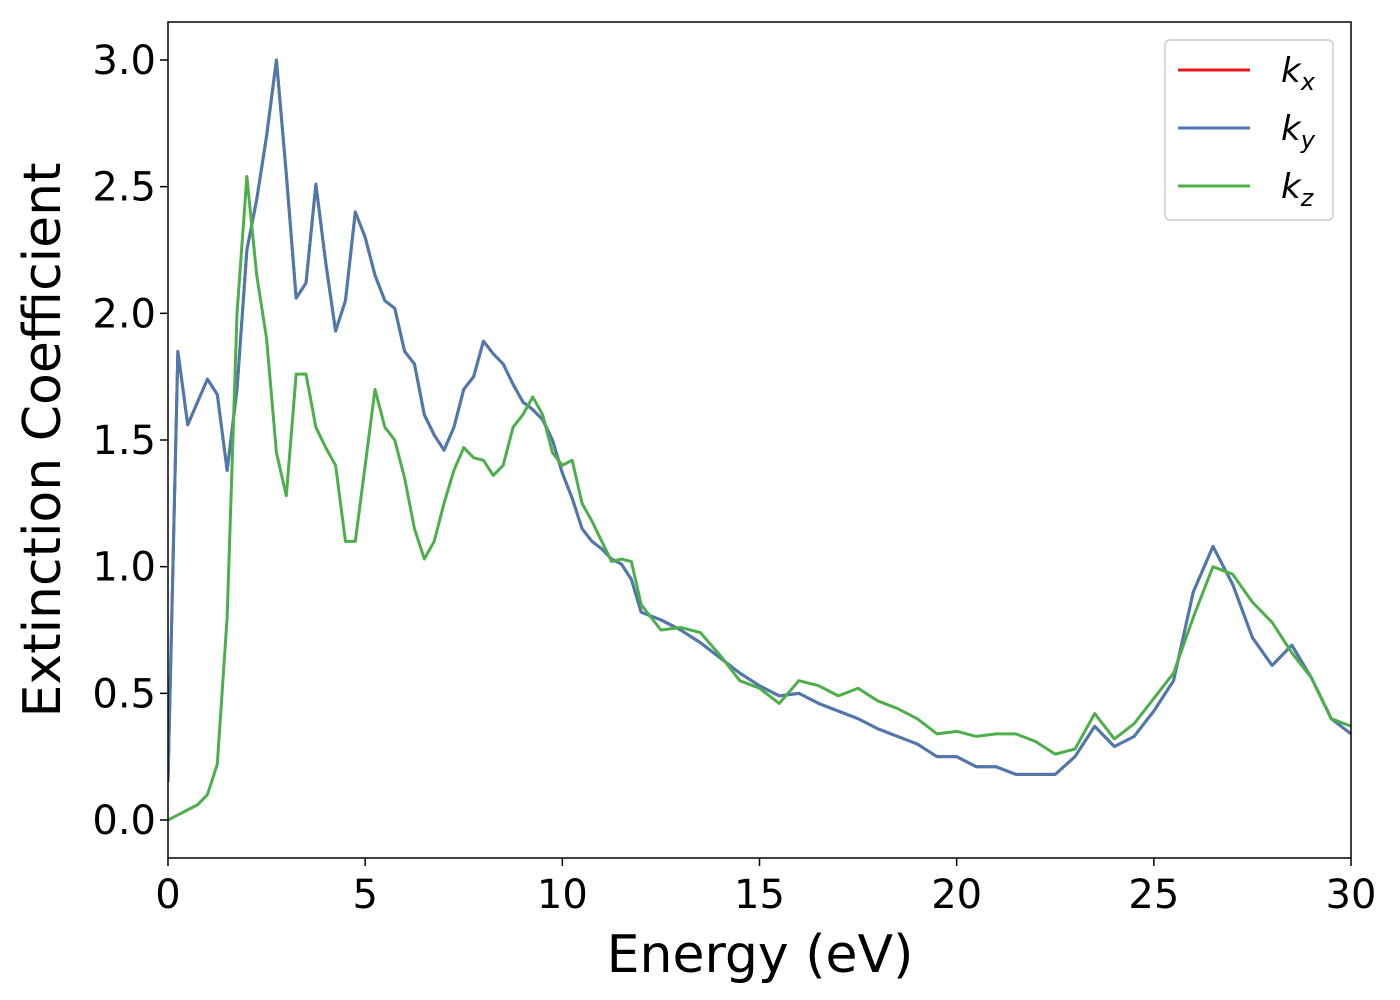  I want to click on legend-label: ky, so click(1298, 131).